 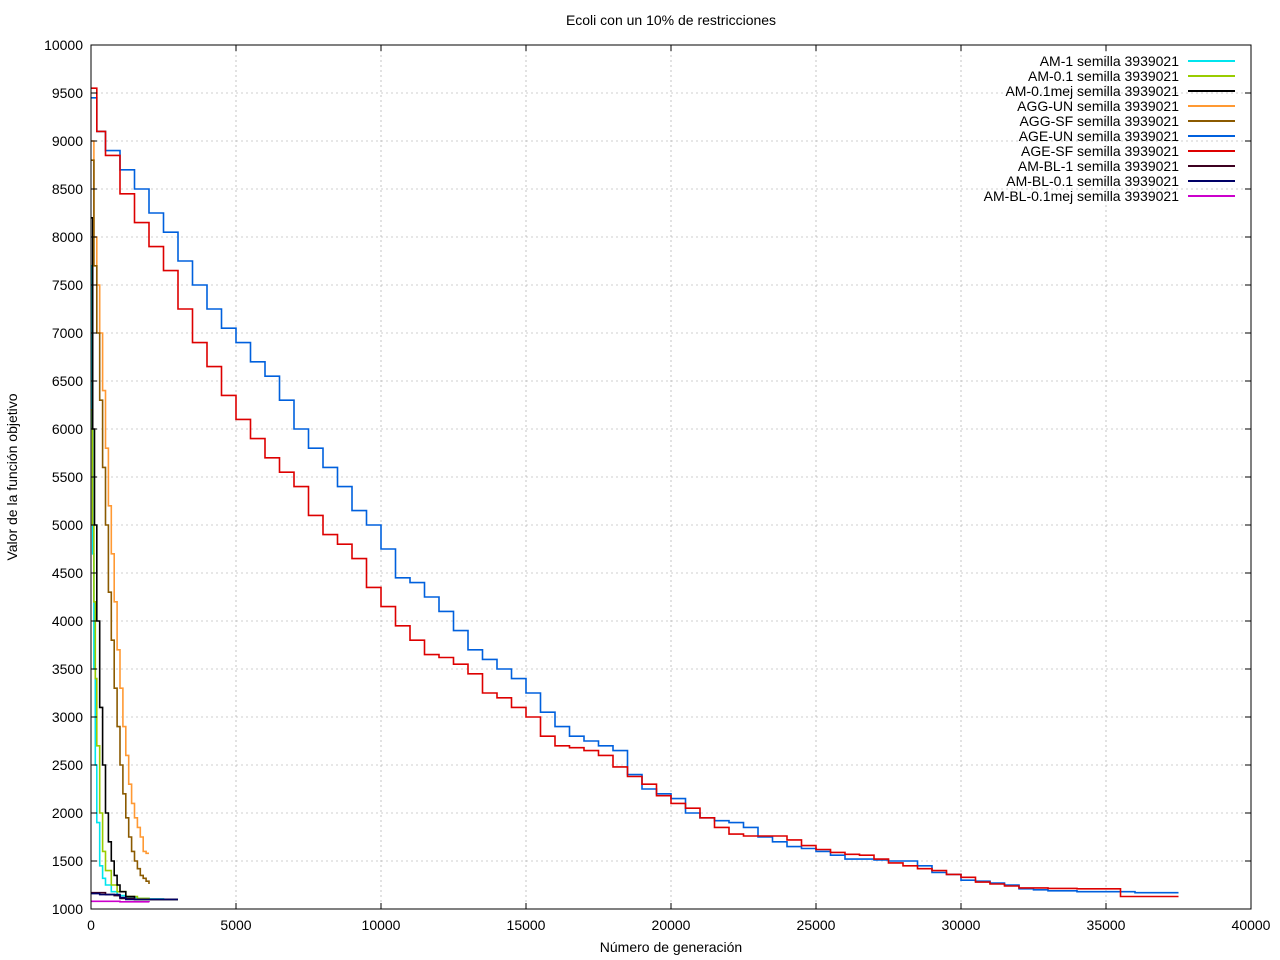 I want to click on legend-label: AM-BL-1 semilla 3939021, so click(x=1098, y=166).